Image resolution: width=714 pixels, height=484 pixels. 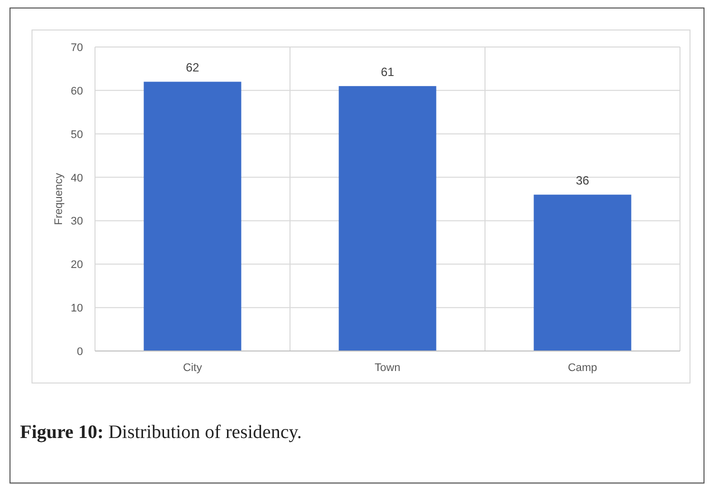 I want to click on x-tick-label: City, so click(x=192, y=368).